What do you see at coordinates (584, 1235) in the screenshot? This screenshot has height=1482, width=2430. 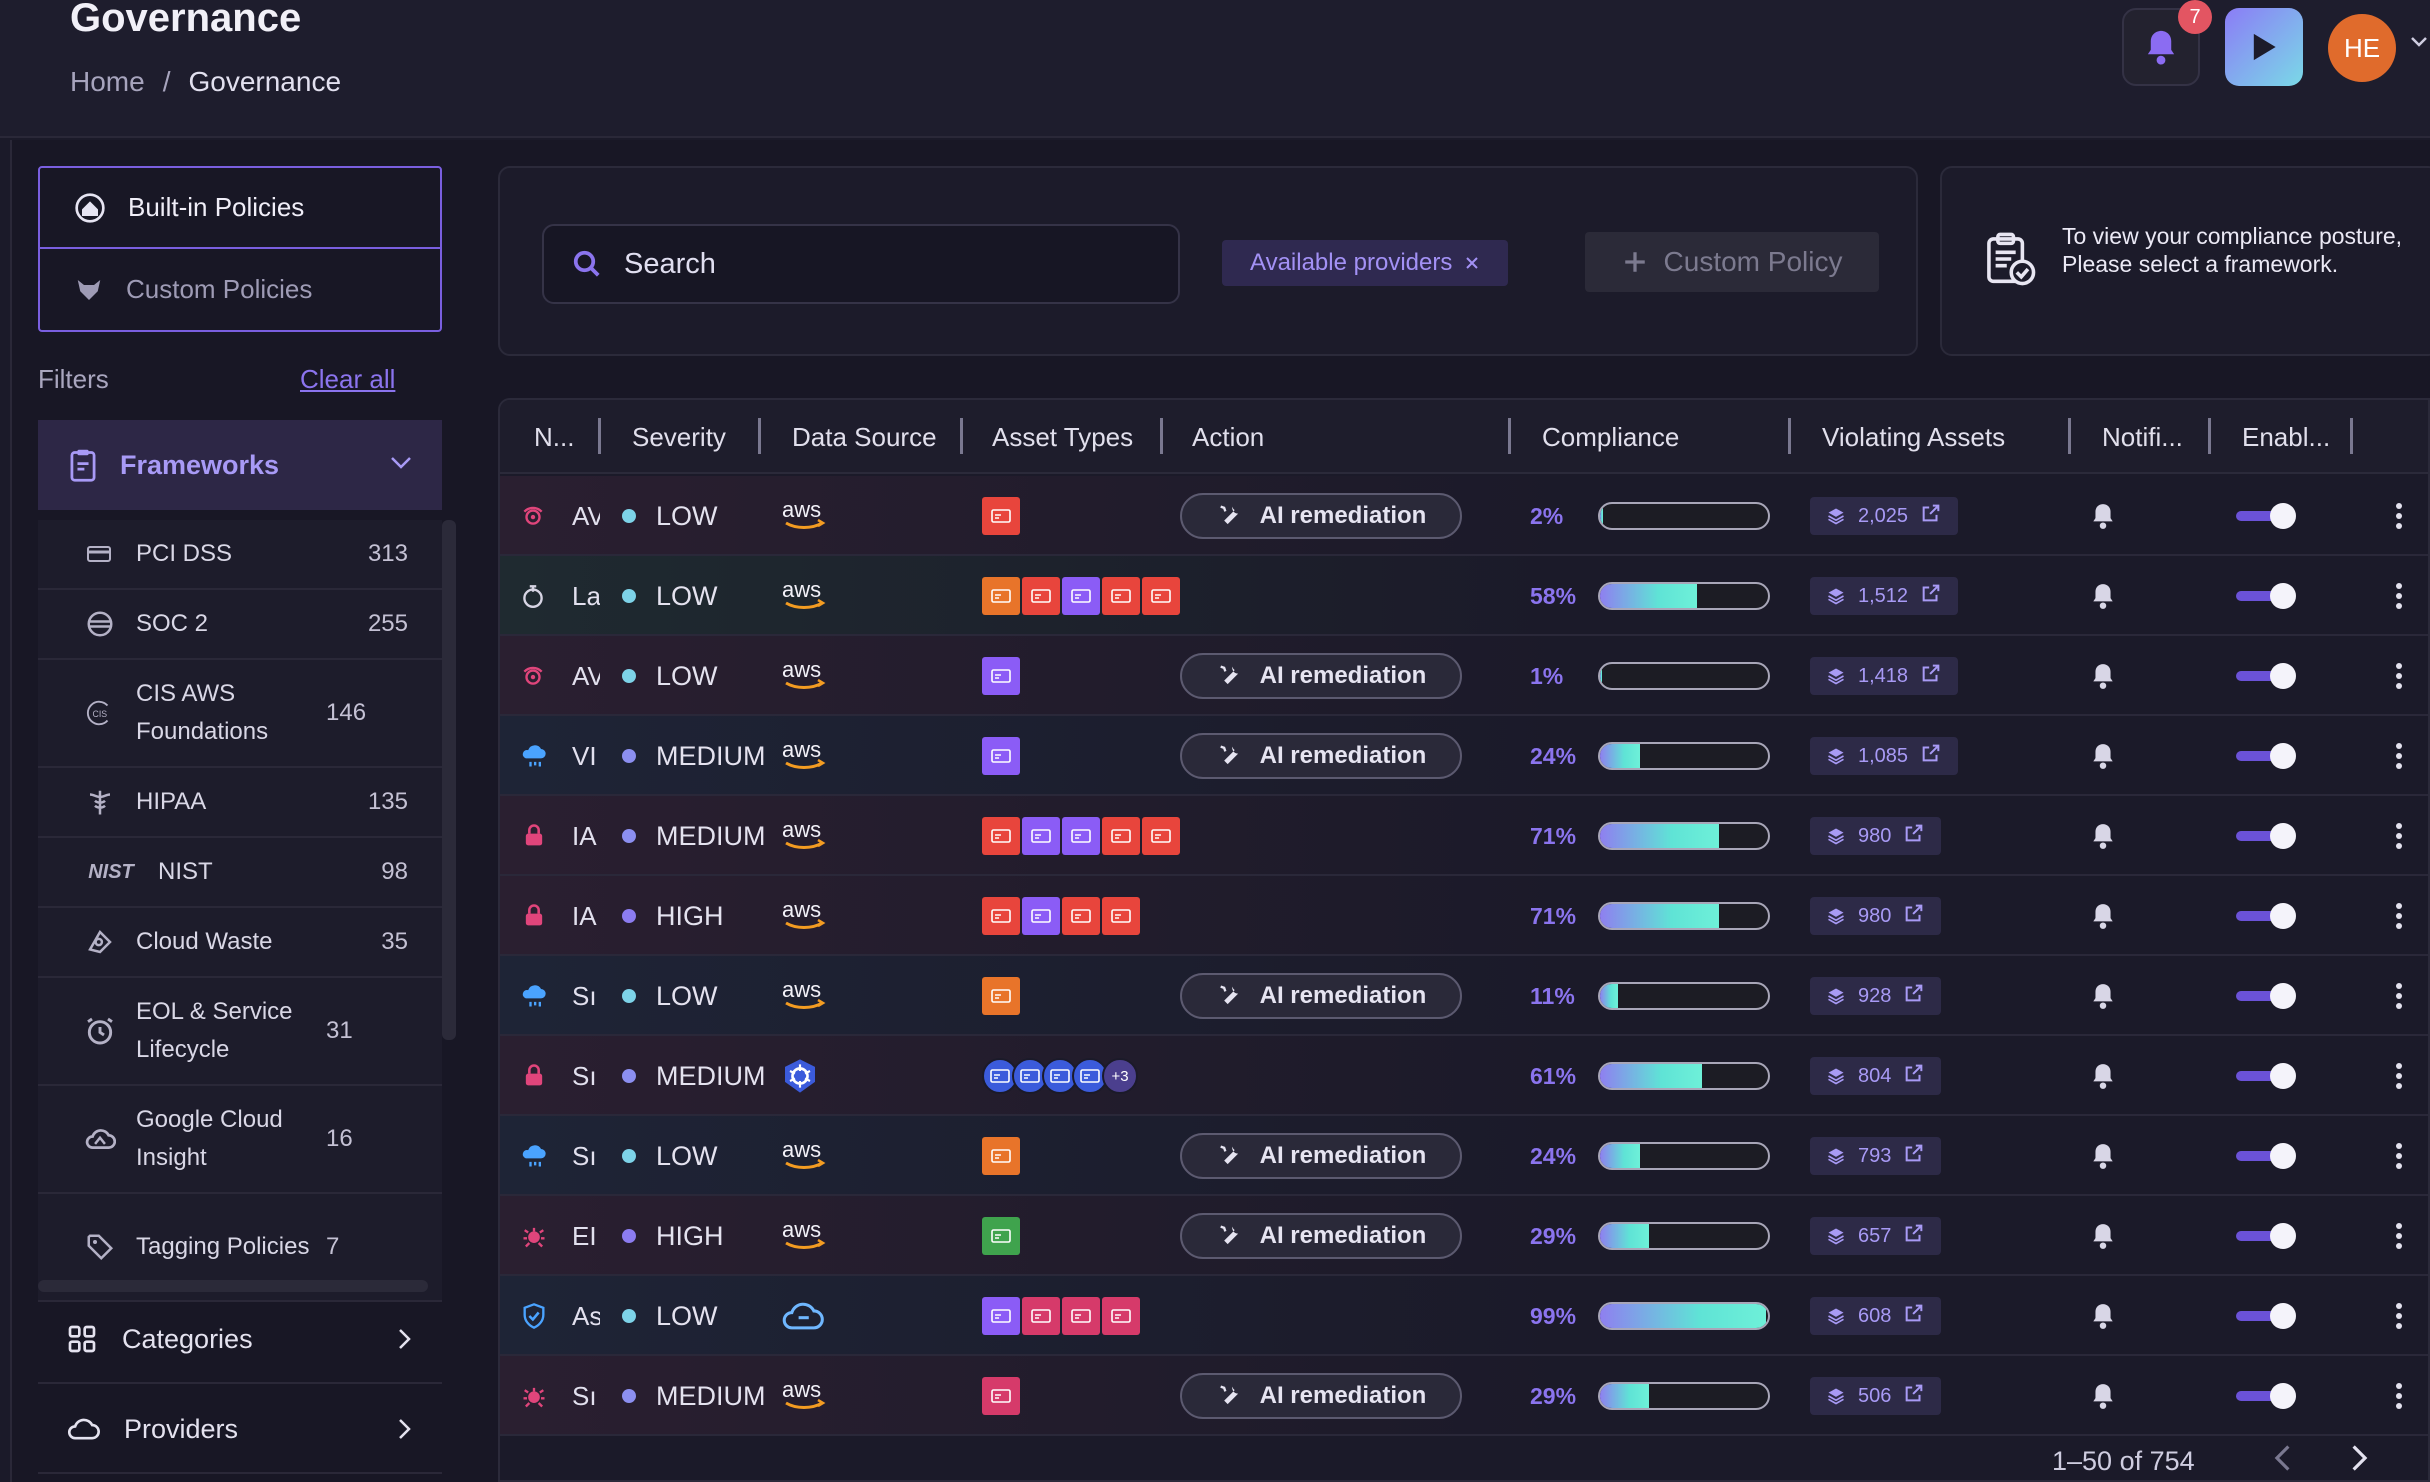 I see `policy-name: EI` at bounding box center [584, 1235].